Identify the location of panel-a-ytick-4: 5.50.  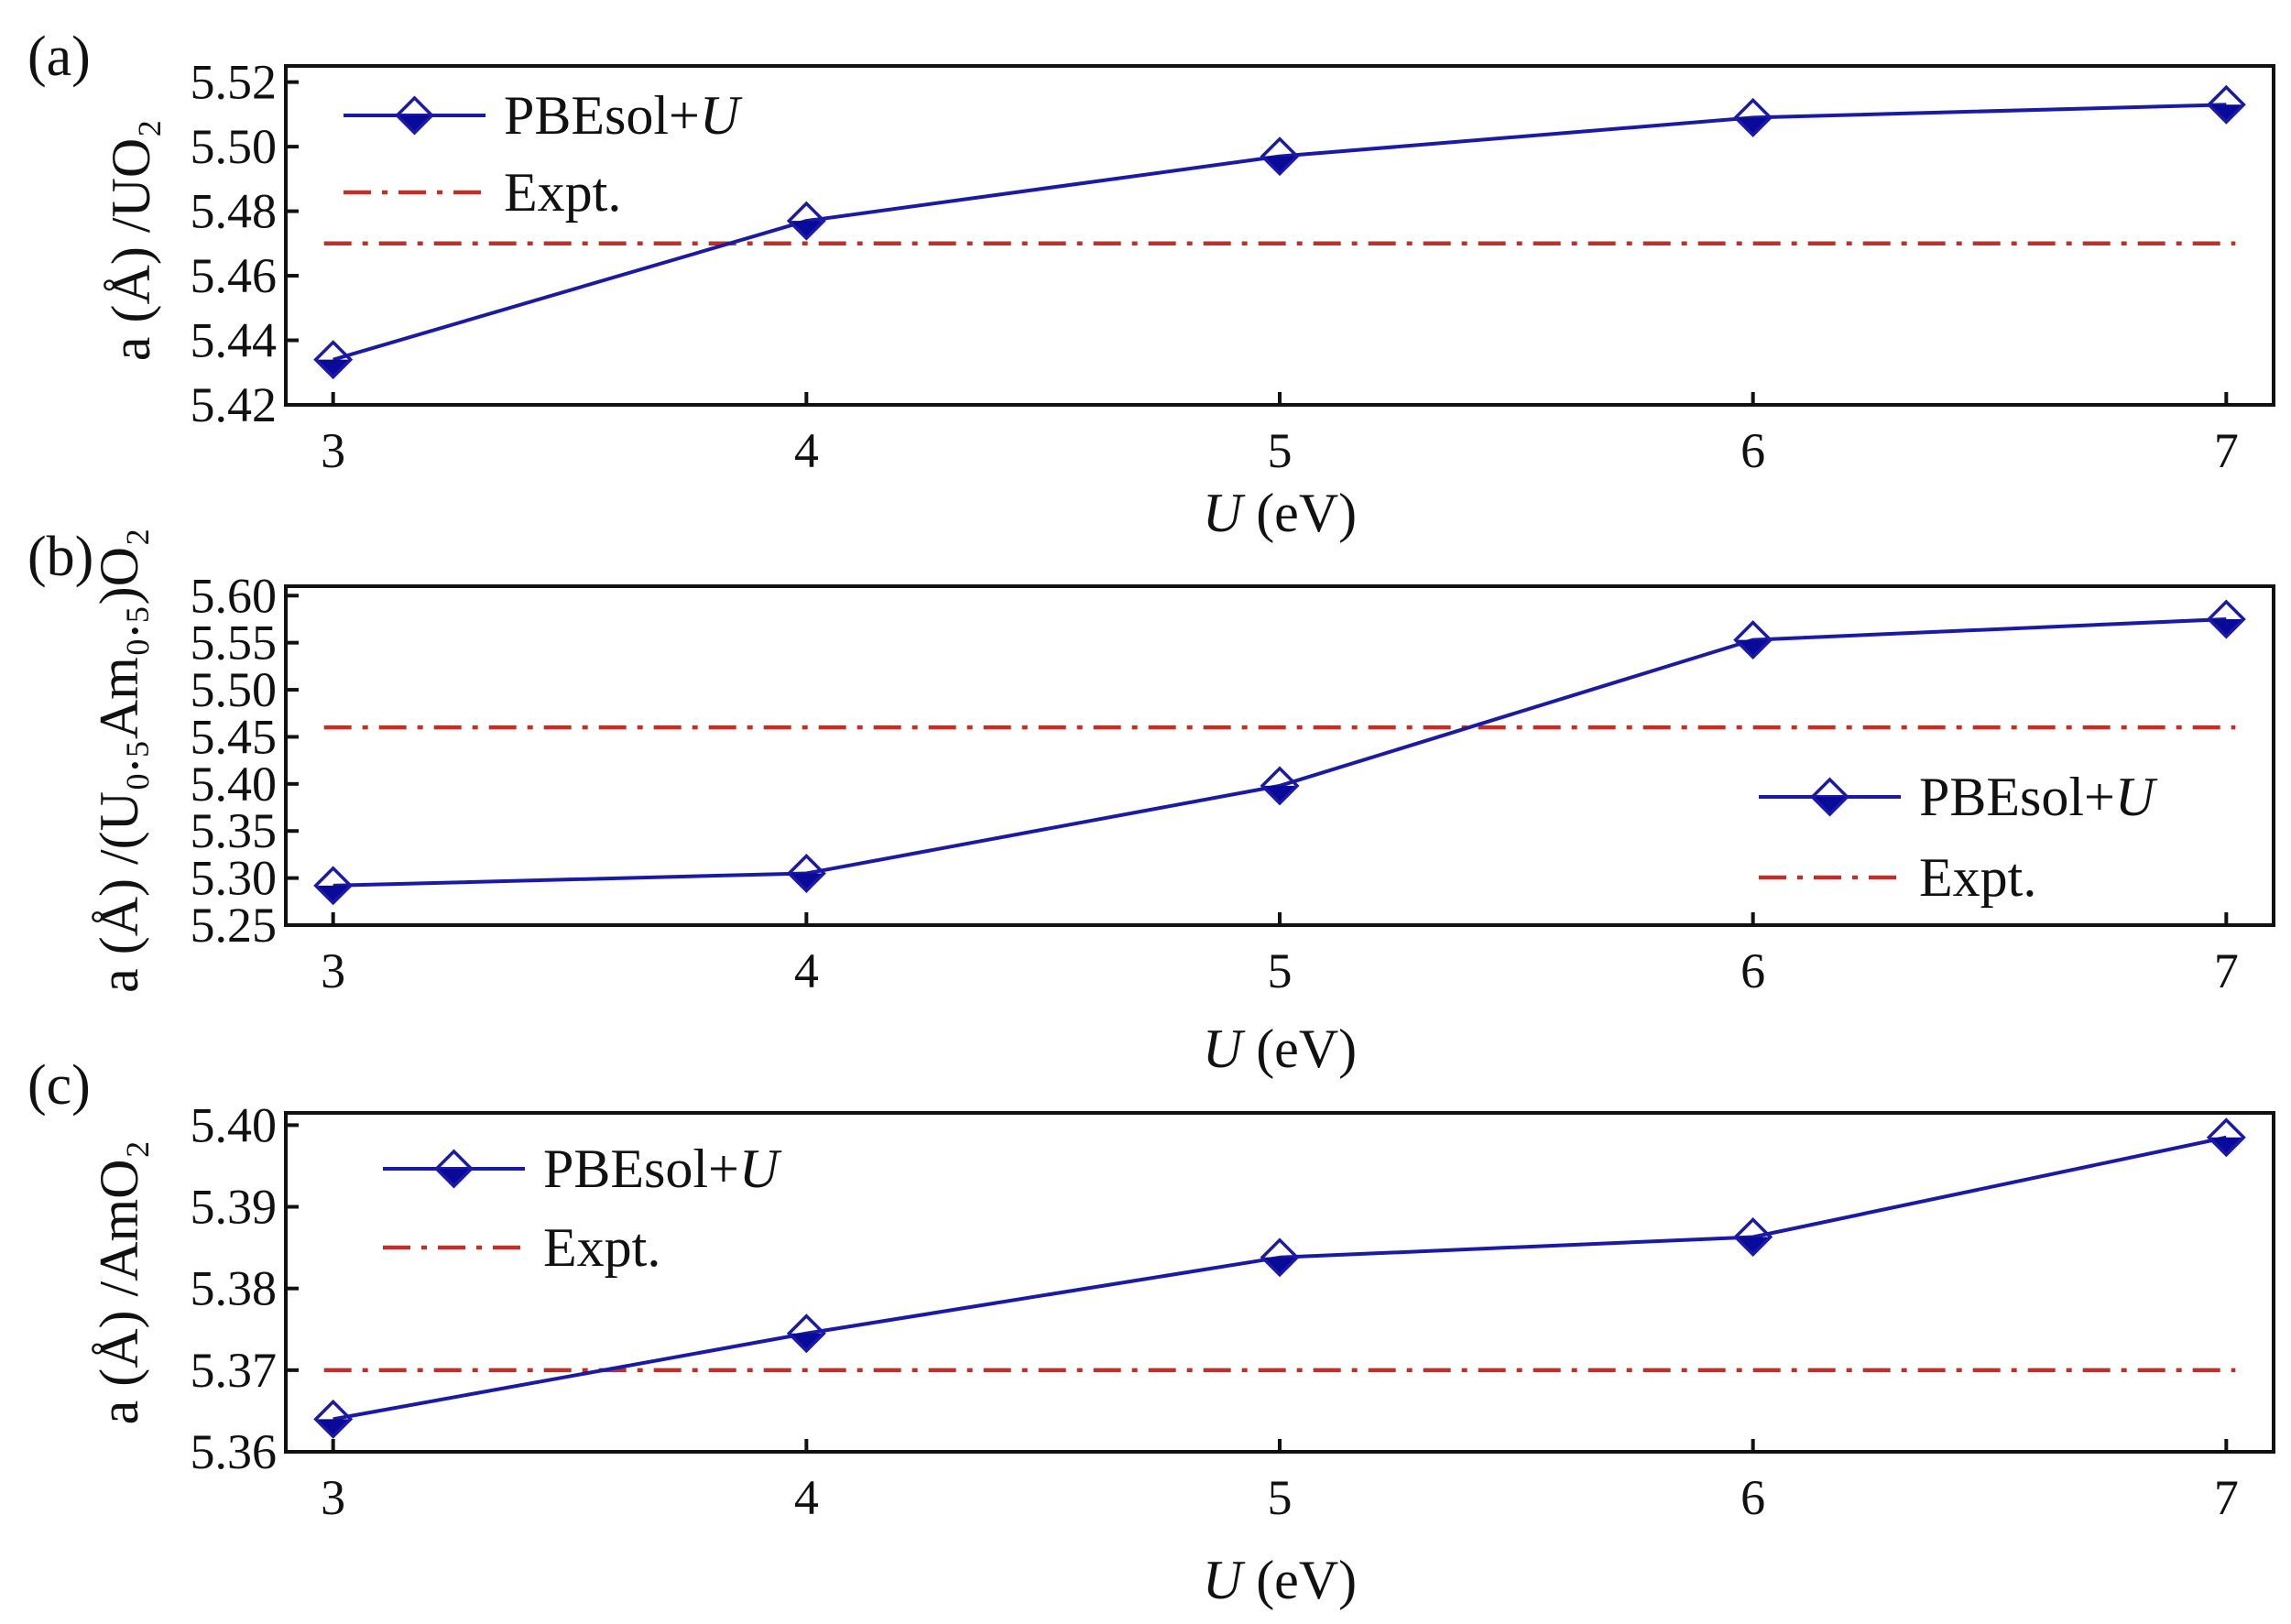
(245, 146).